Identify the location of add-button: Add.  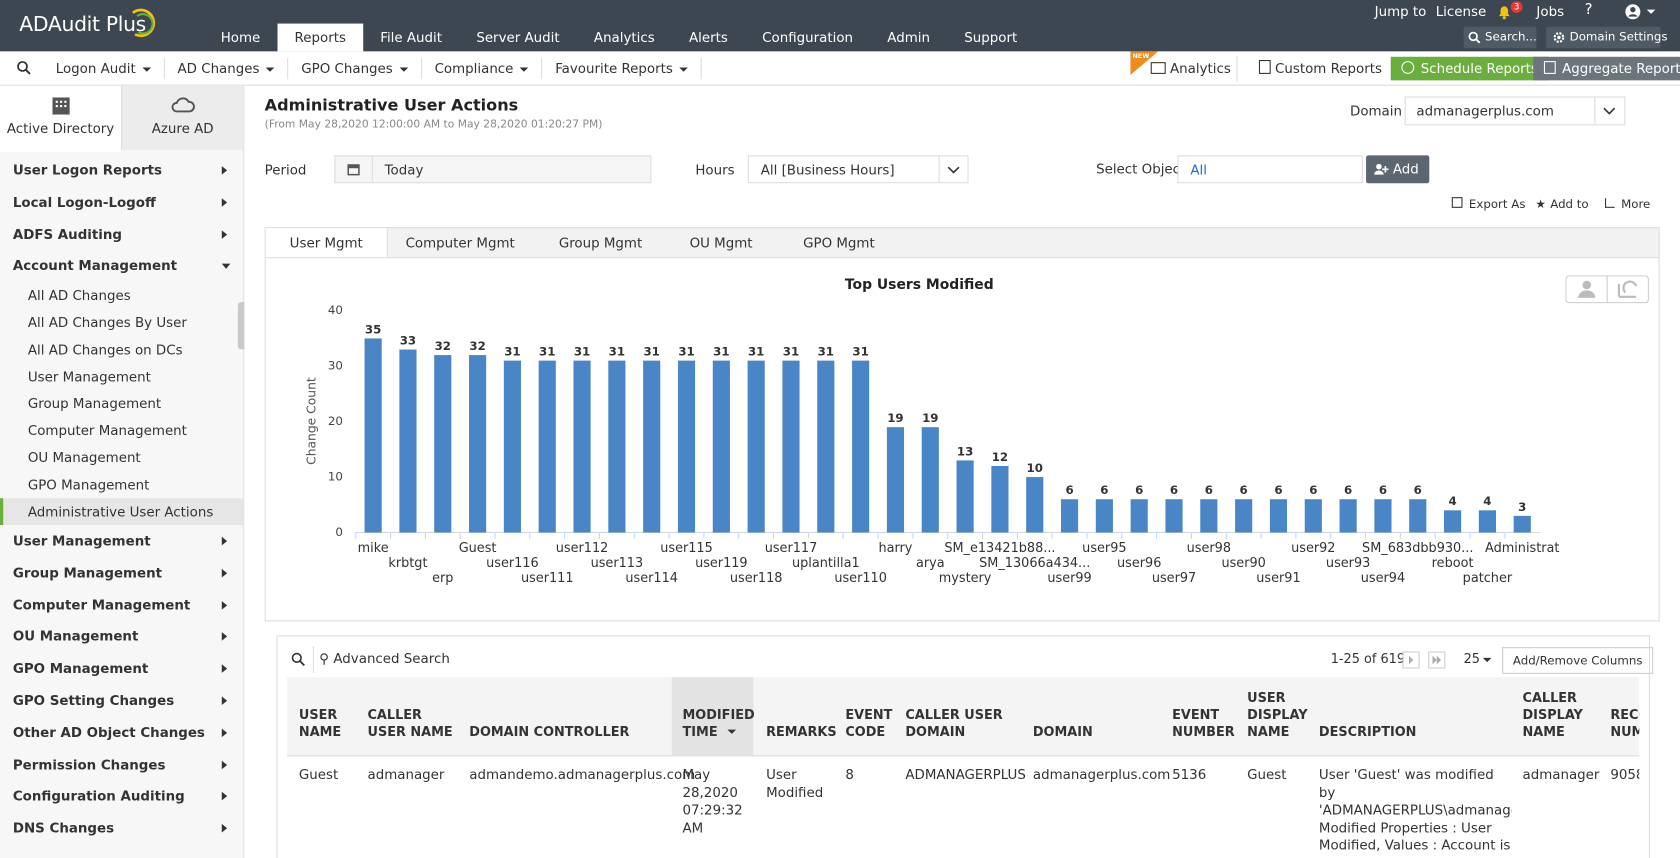
(1397, 169).